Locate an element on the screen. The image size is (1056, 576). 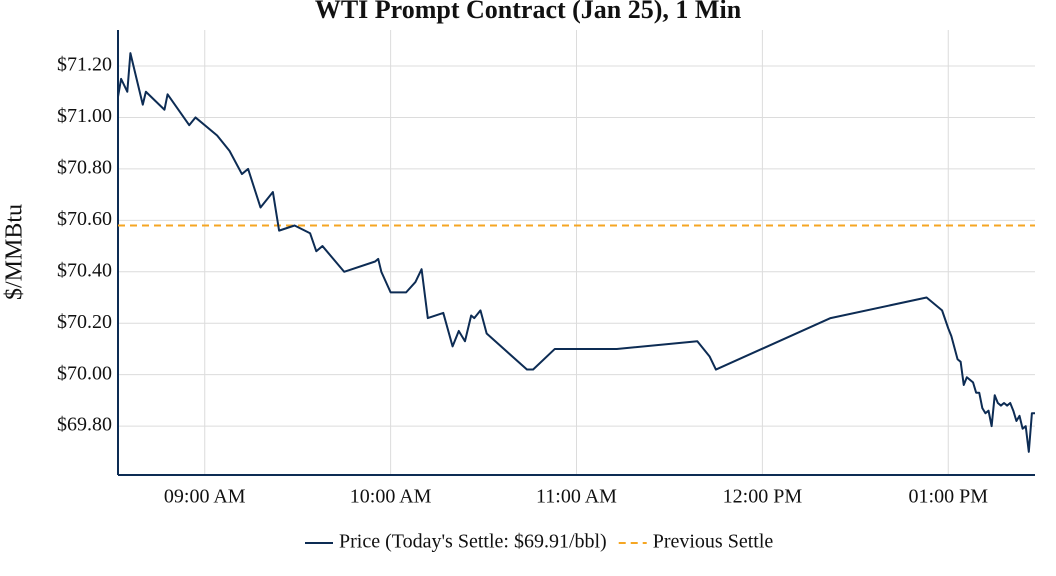
x-tick-label: 12:00 PM is located at coordinates (763, 497).